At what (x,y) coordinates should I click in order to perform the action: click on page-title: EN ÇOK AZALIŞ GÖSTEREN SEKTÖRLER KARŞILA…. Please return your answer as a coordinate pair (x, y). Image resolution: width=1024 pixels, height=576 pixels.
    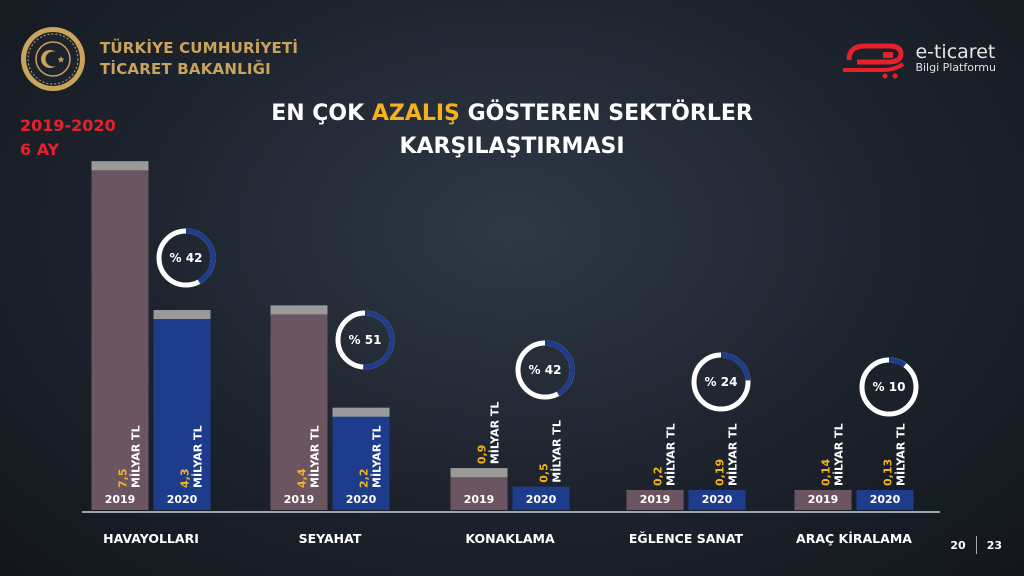
    Looking at the image, I should click on (512, 130).